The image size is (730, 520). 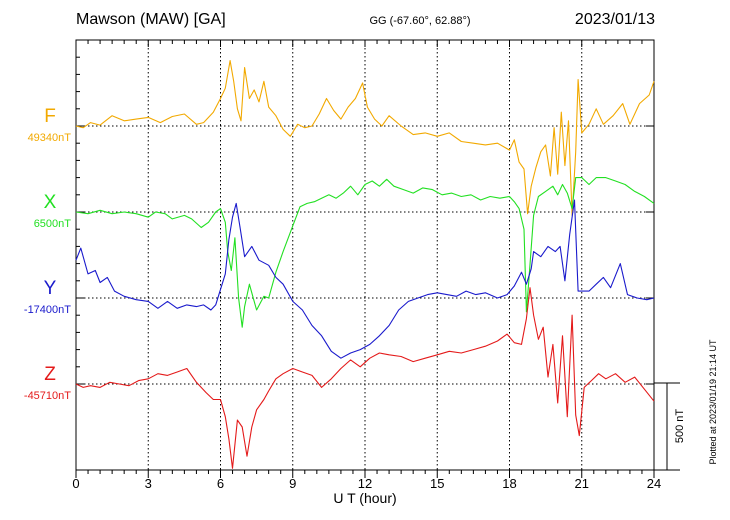 What do you see at coordinates (47, 310) in the screenshot?
I see `series-baseline-y: -17400nT` at bounding box center [47, 310].